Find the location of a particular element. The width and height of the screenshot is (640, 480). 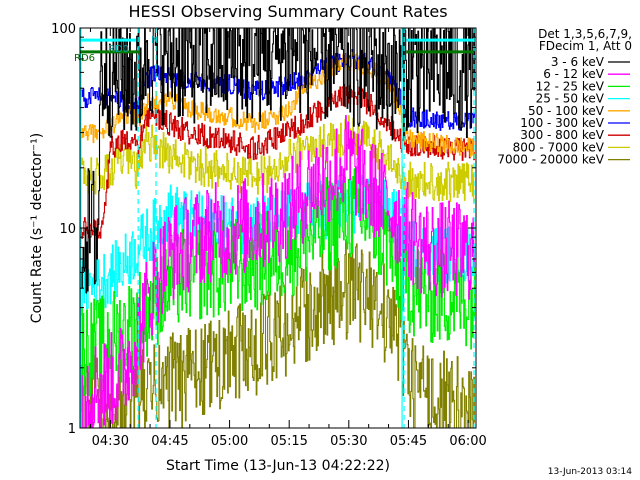

legend-label: 800 - 7000 keV is located at coordinates (559, 147).